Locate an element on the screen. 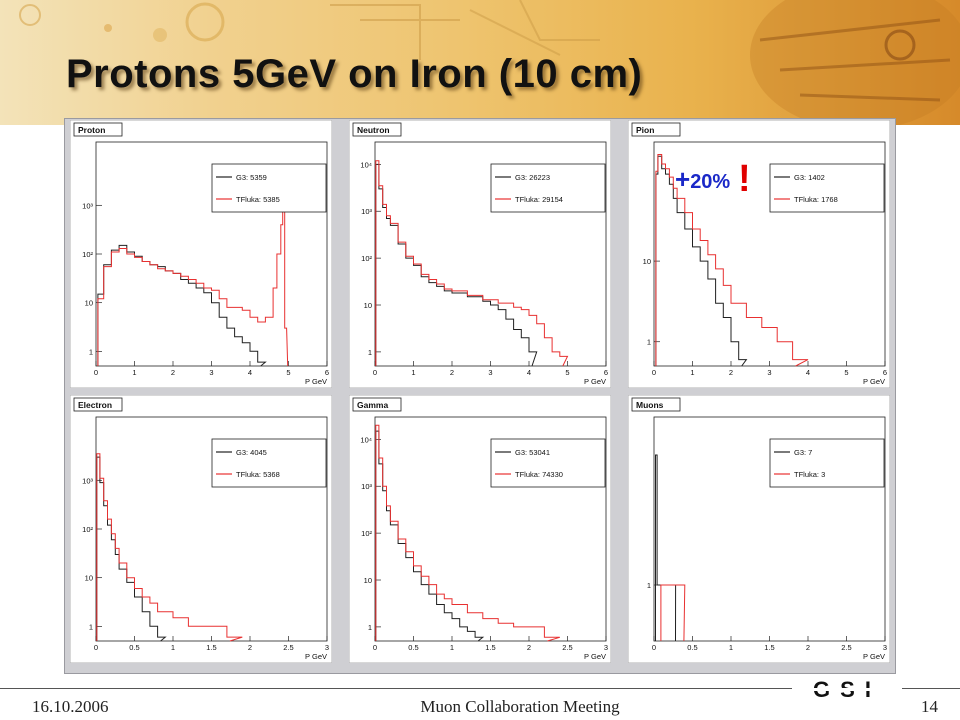 The image size is (960, 720). footer-date: 16.10.2006 is located at coordinates (70, 706).